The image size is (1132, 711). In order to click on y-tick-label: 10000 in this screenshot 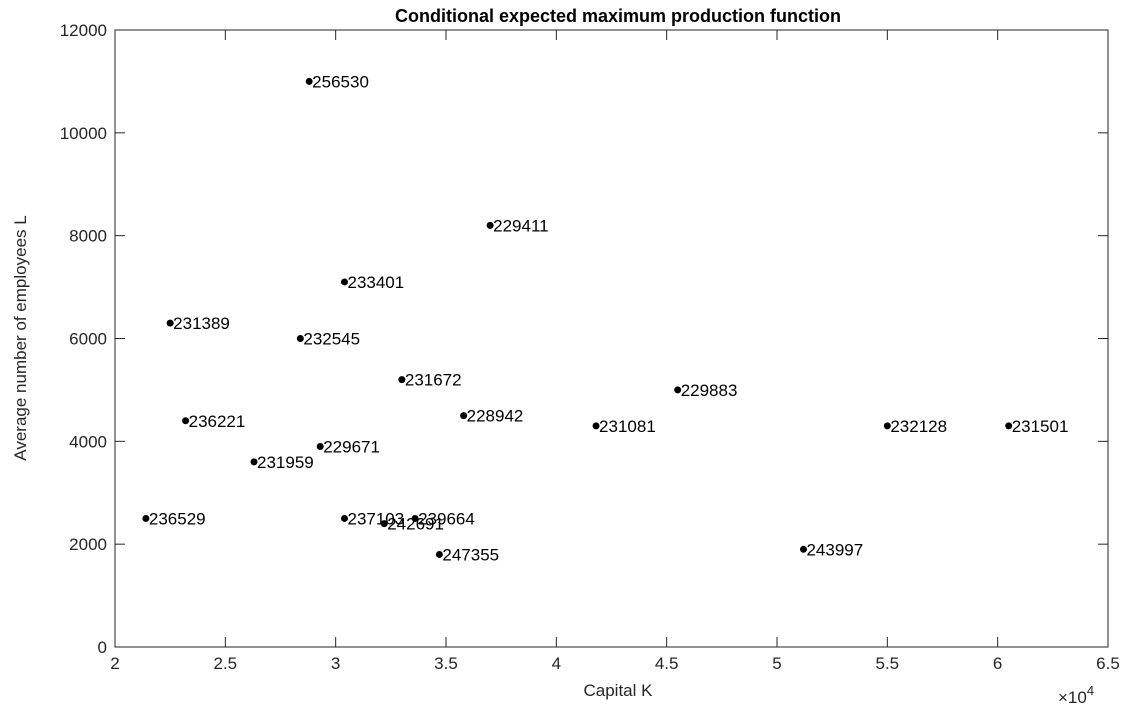, I will do `click(83, 133)`.